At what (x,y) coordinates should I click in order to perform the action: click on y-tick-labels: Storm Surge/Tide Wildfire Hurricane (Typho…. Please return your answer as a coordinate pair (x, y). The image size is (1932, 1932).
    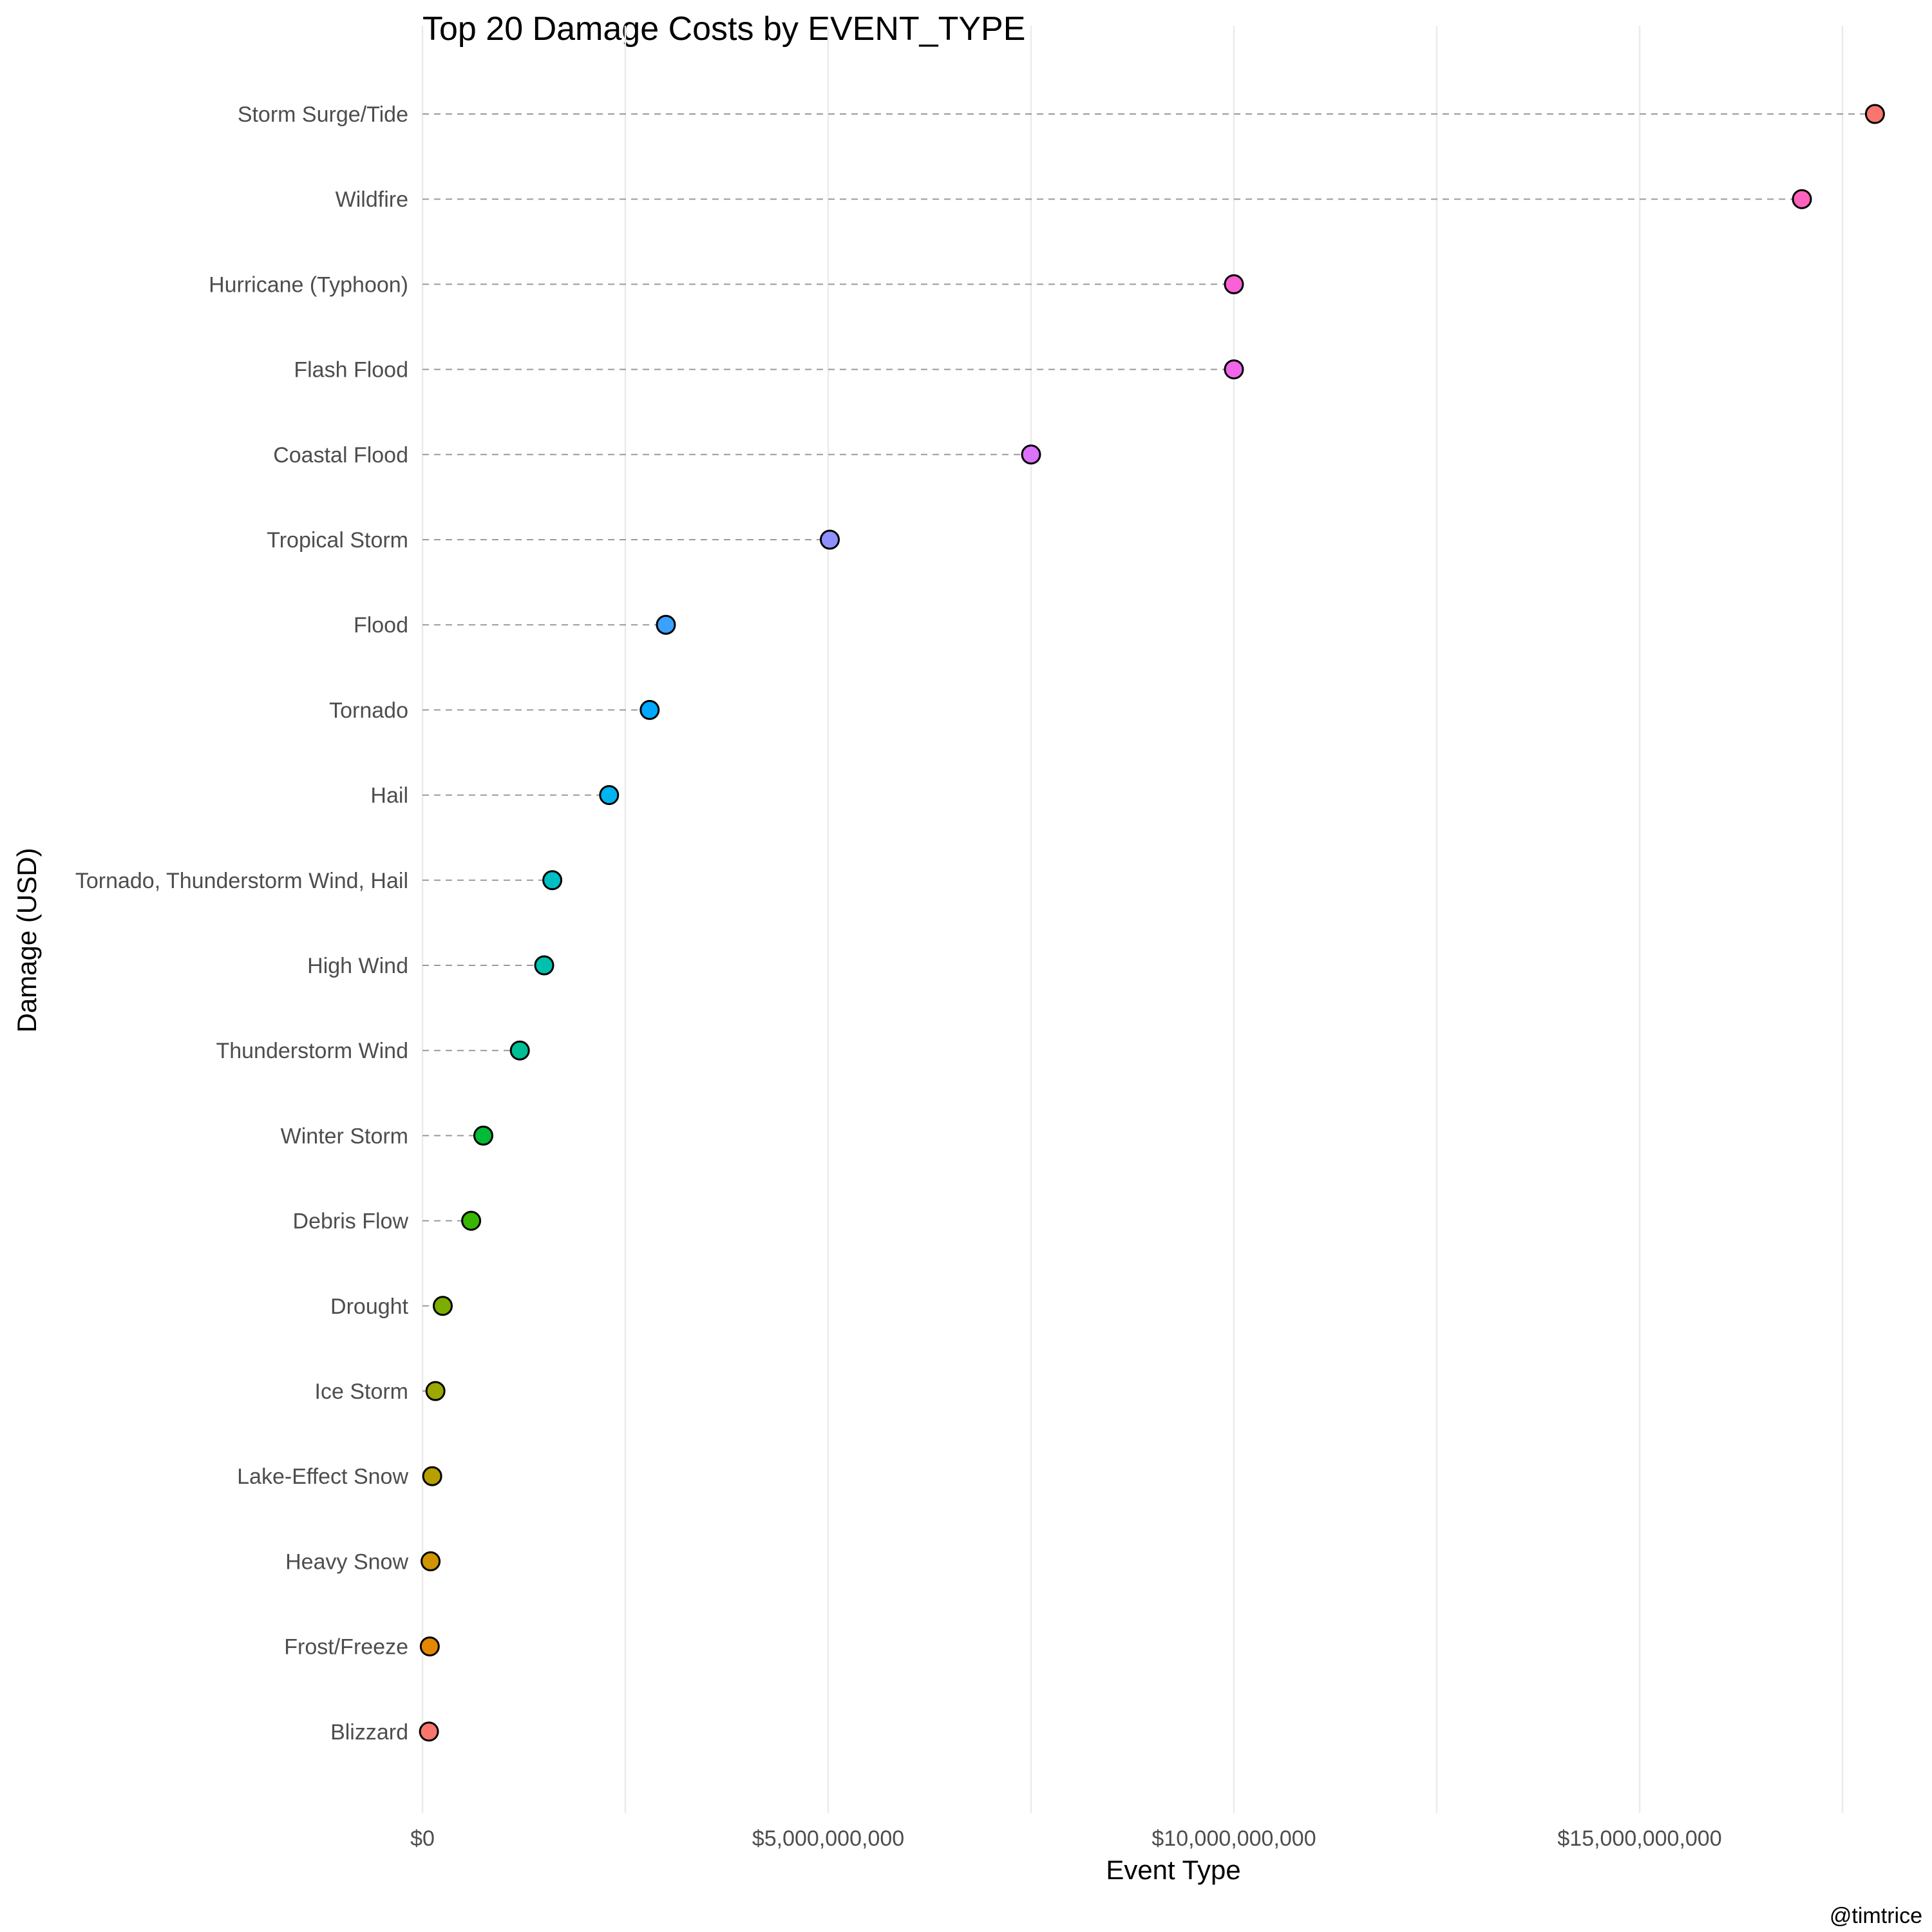
    Looking at the image, I should click on (242, 923).